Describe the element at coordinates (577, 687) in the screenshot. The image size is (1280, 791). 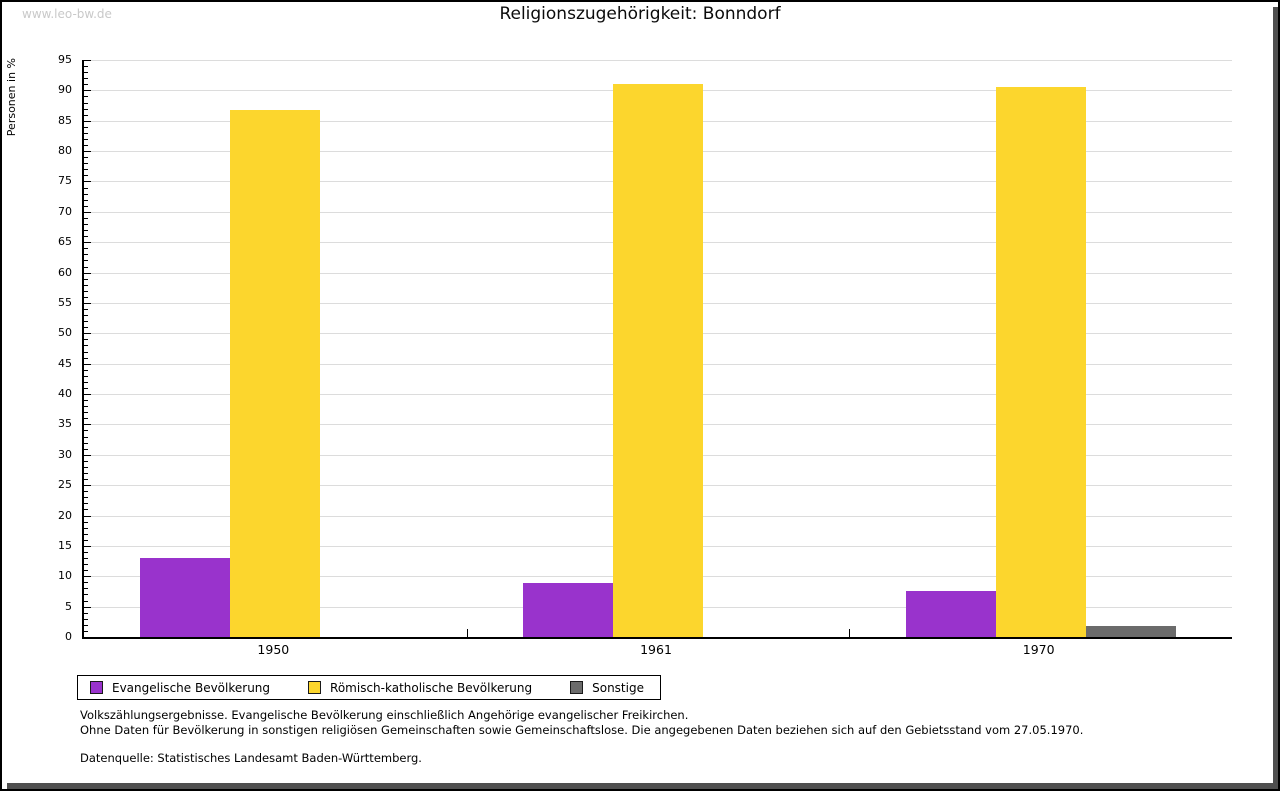
I see `legend-swatch-sonstige` at that location.